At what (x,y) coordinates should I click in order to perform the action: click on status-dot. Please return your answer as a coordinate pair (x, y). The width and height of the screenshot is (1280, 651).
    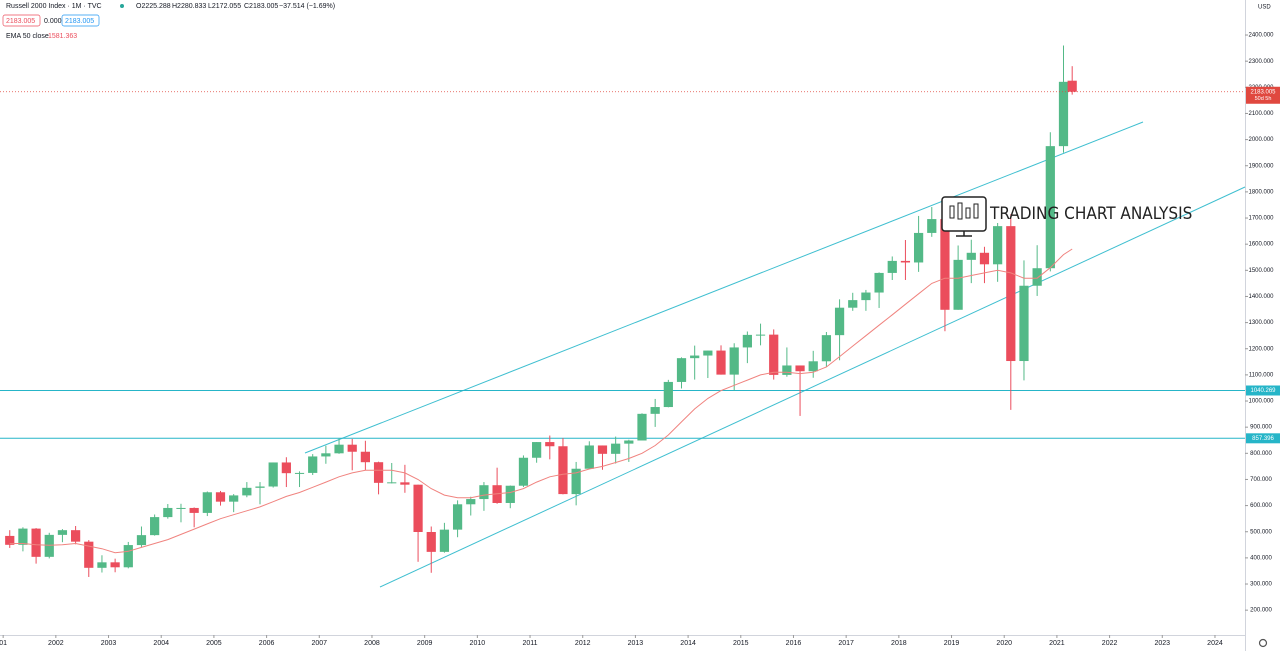
    Looking at the image, I should click on (122, 6).